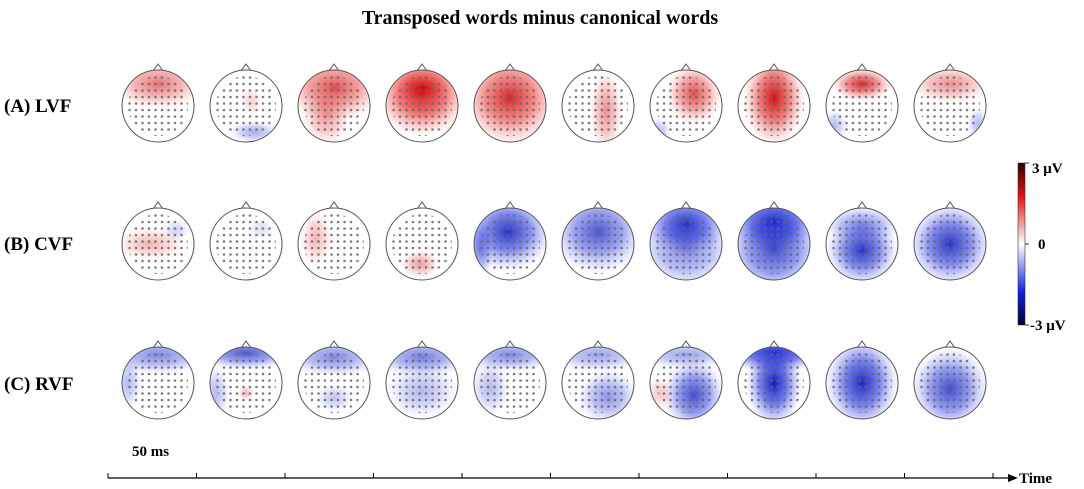 The width and height of the screenshot is (1084, 489). I want to click on colorbar-label: -3 μV, so click(1048, 326).